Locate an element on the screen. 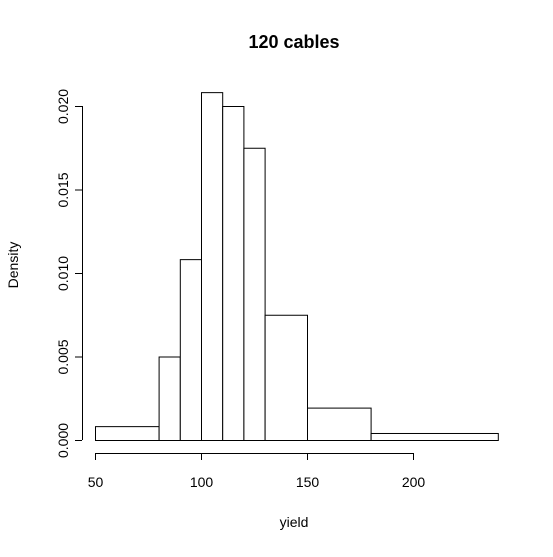  y-tick-label: 0.000 is located at coordinates (63, 440).